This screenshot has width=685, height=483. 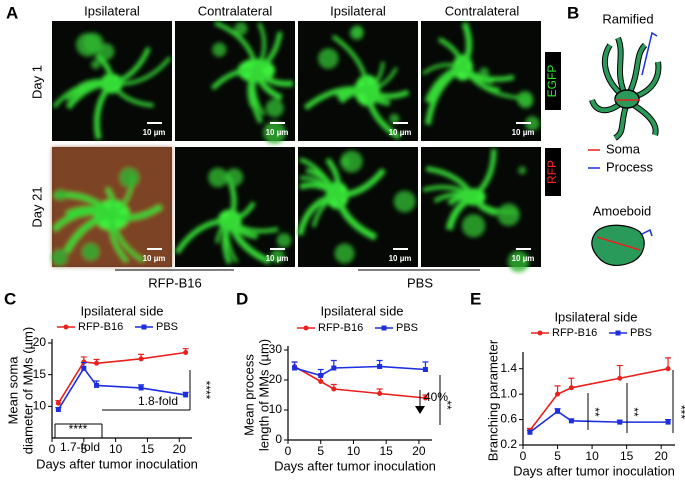 I want to click on y-tick-label: 1.0, so click(x=508, y=393).